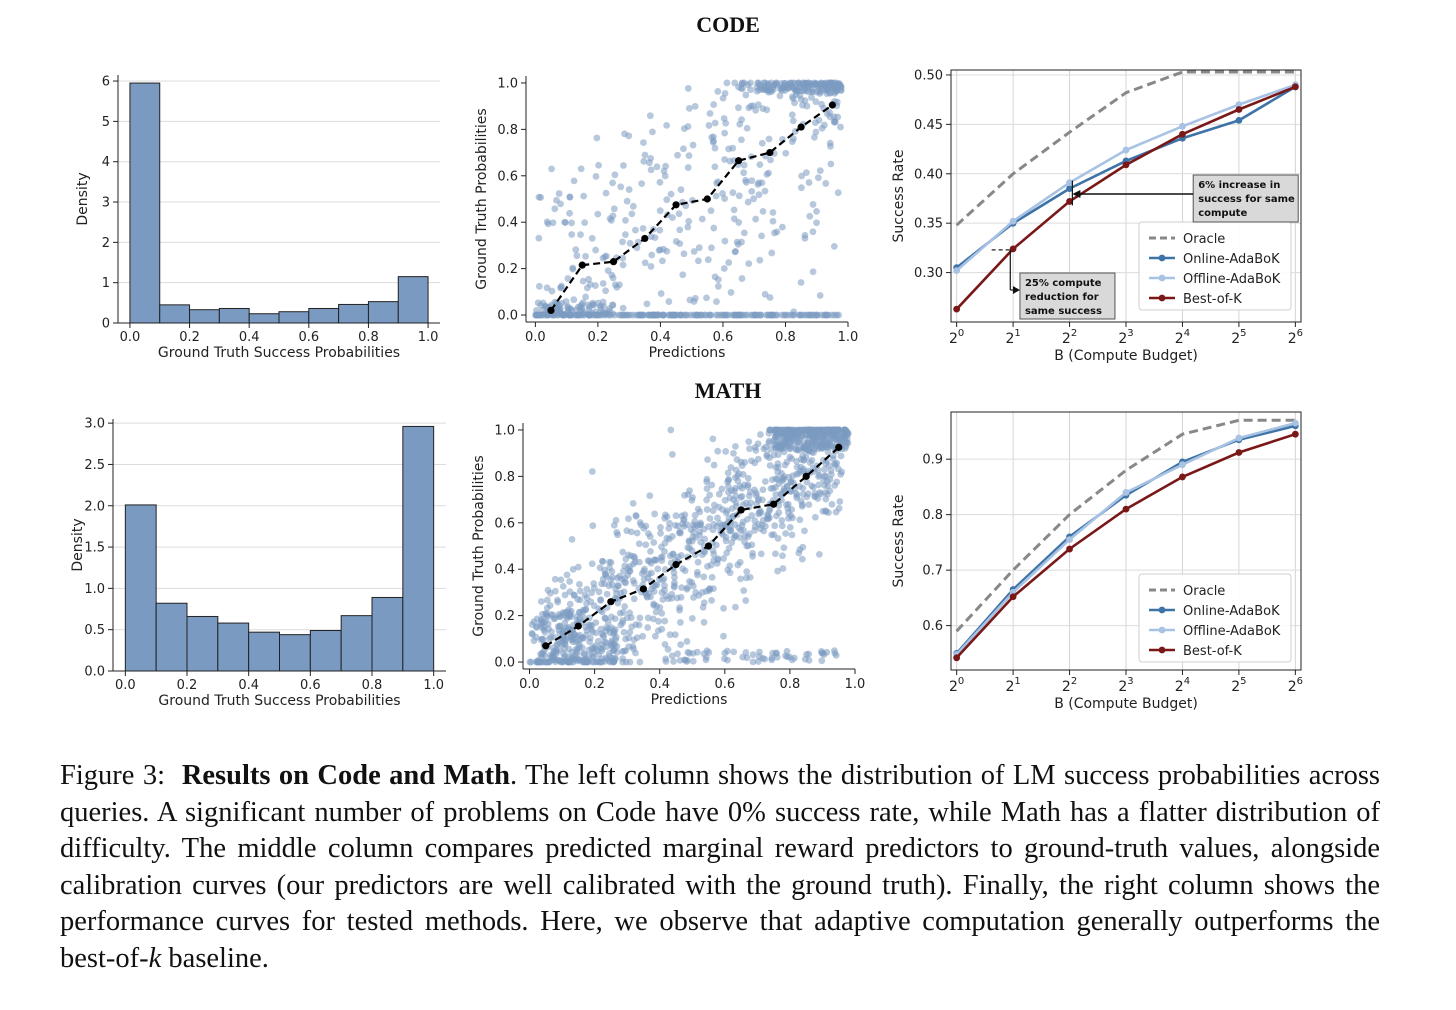  I want to click on legend-label: Best-of-K, so click(1212, 651).